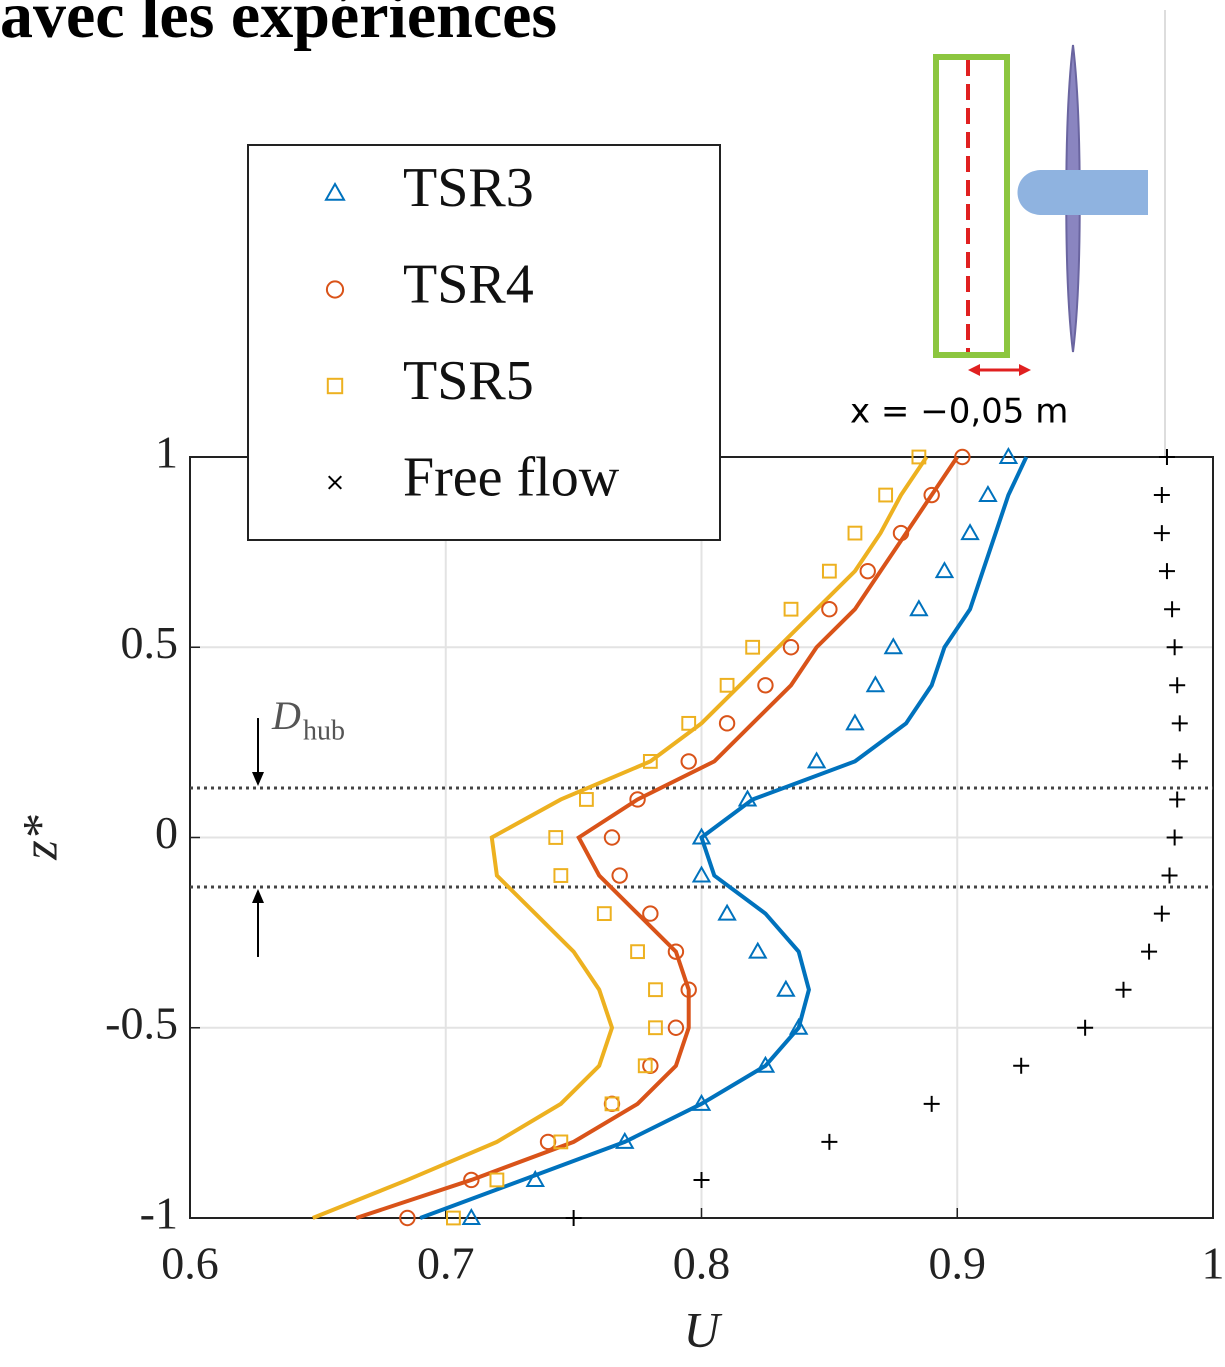 The height and width of the screenshot is (1367, 1225). I want to click on y-tick-label: 0, so click(166, 832).